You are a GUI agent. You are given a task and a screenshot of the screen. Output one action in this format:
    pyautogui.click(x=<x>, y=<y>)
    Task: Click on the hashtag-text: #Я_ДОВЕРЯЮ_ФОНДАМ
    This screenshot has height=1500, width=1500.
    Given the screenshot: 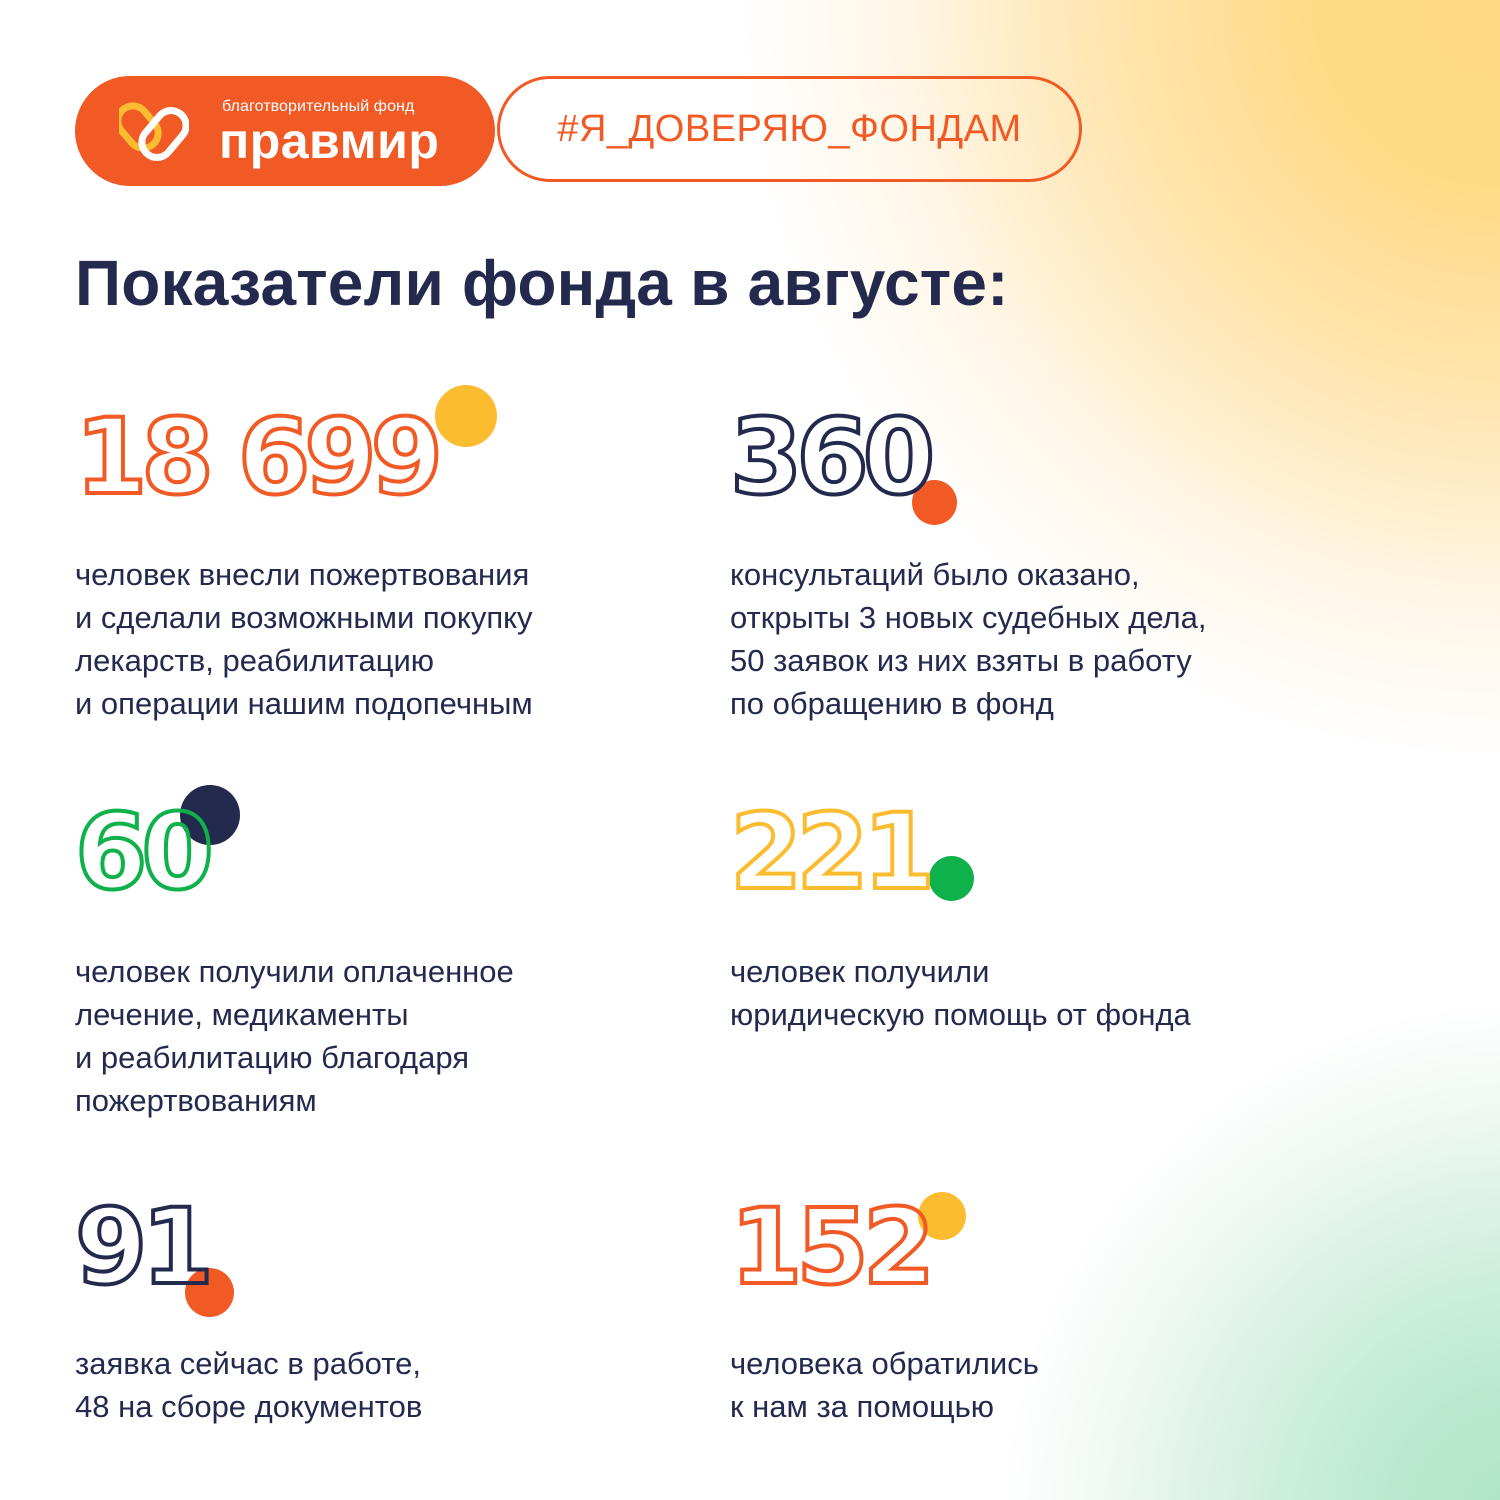 What is the action you would take?
    pyautogui.click(x=789, y=128)
    